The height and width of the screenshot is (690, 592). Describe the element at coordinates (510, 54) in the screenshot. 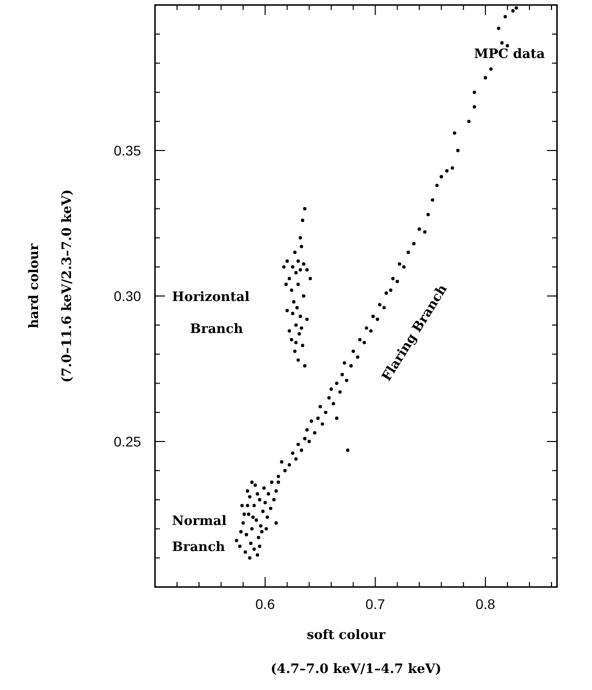

I see `annotation: MPC data` at that location.